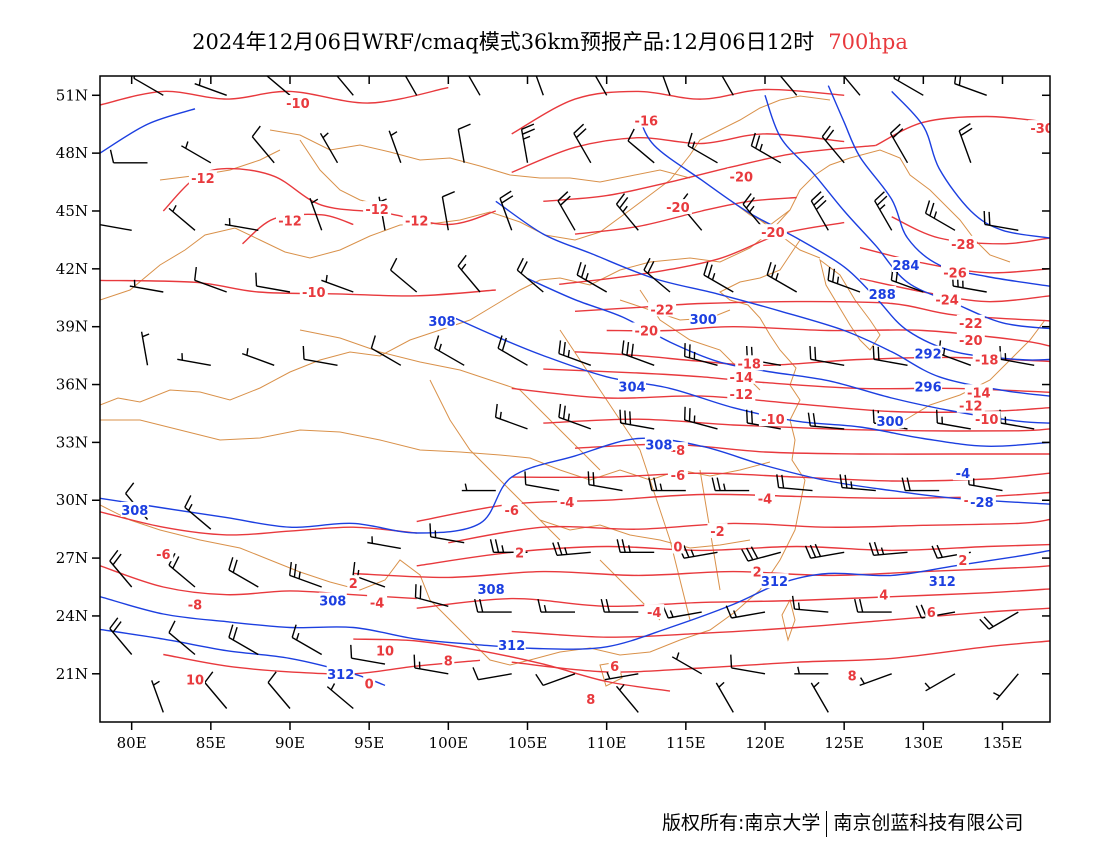 The height and width of the screenshot is (850, 1100). What do you see at coordinates (503, 42) in the screenshot?
I see `title-text: 2024年12月06日WRF/cmaq模式36km预报产品:12月06日12时` at bounding box center [503, 42].